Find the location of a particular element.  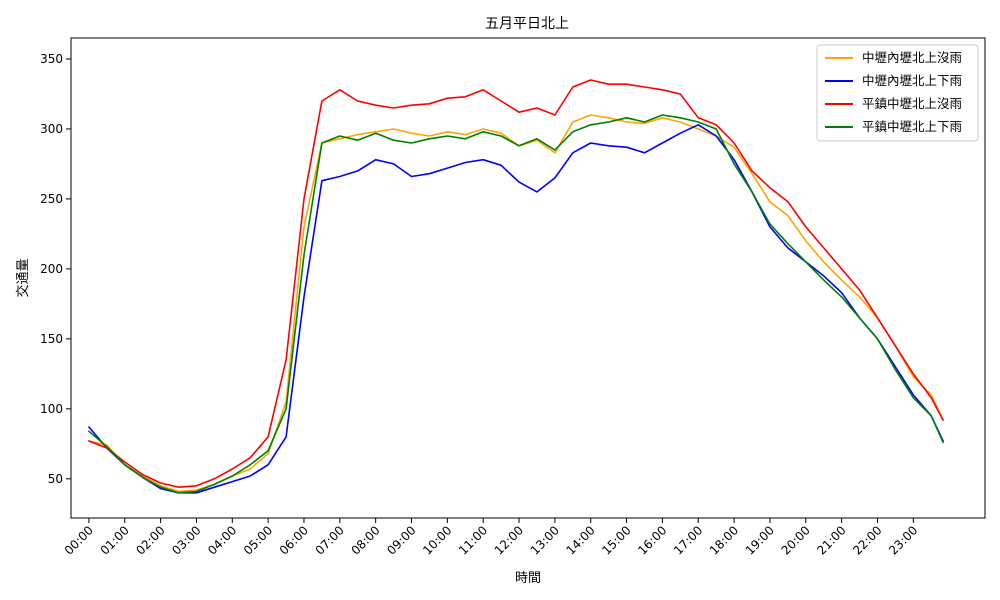

y-tick-label: 50 is located at coordinates (55, 479).